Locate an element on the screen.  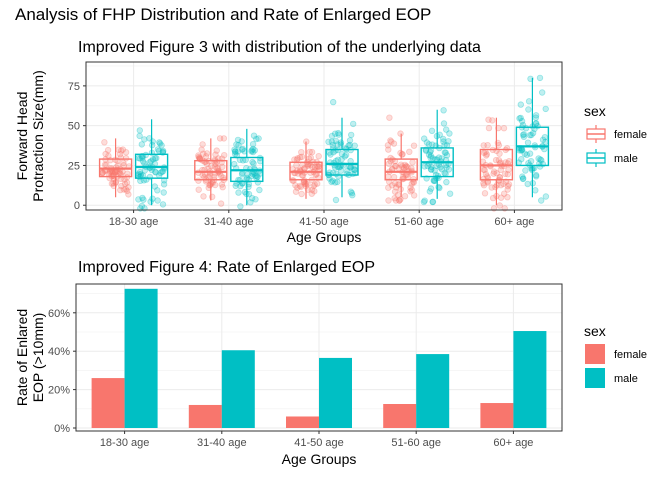
chart1-xtick-label: 60+ age is located at coordinates (514, 222).